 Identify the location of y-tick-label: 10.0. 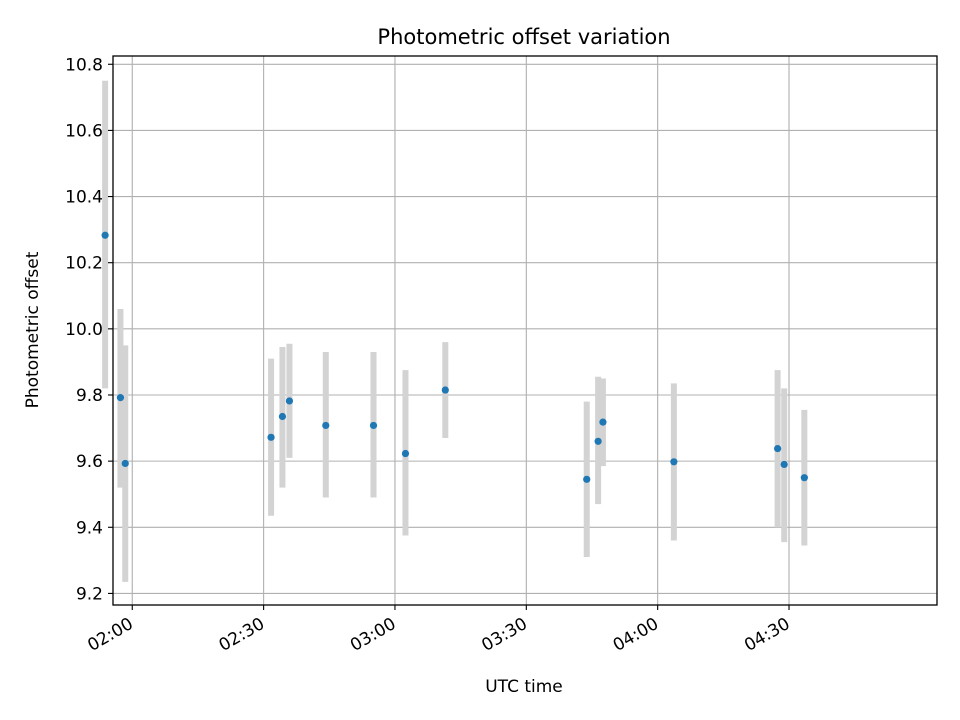
(84, 330).